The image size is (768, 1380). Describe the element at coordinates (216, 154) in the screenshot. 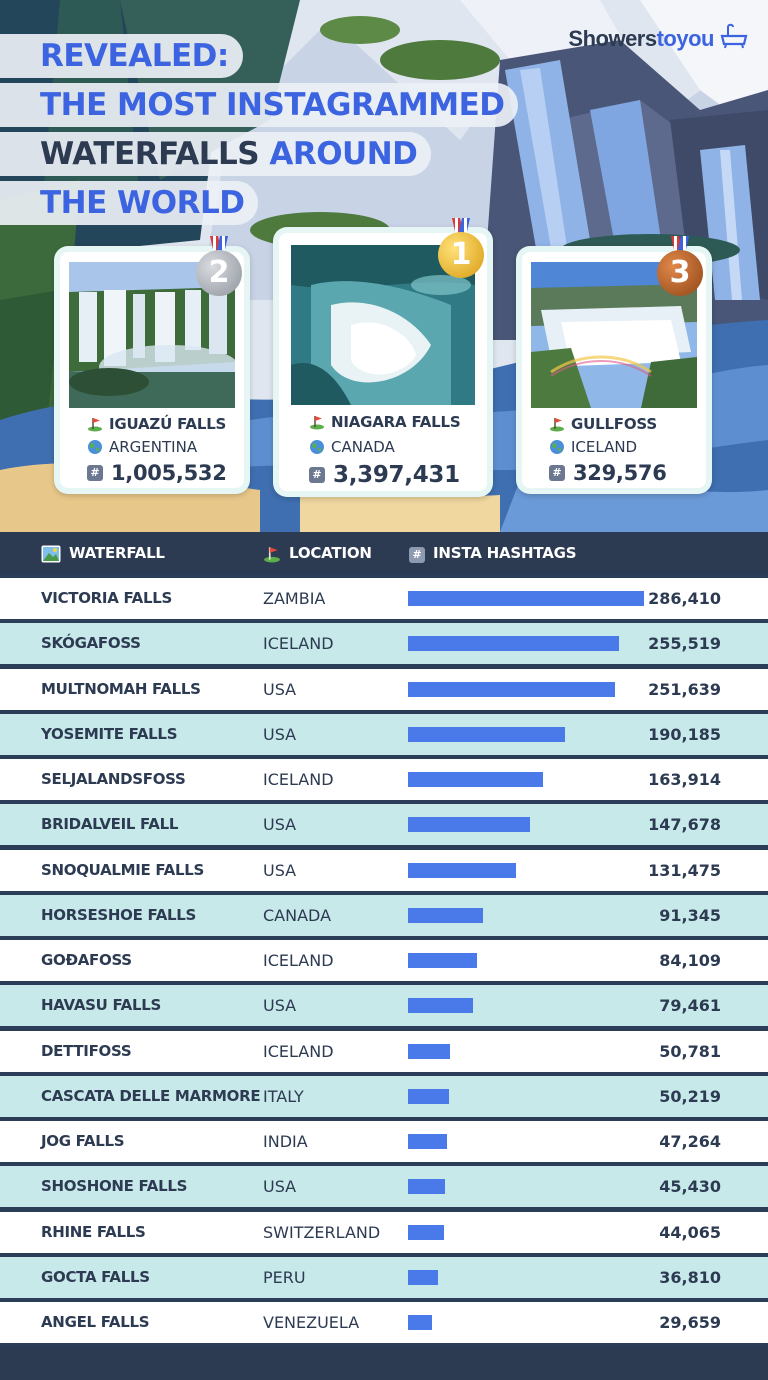

I see `title-line-3: WATERFALLS AROUND` at that location.